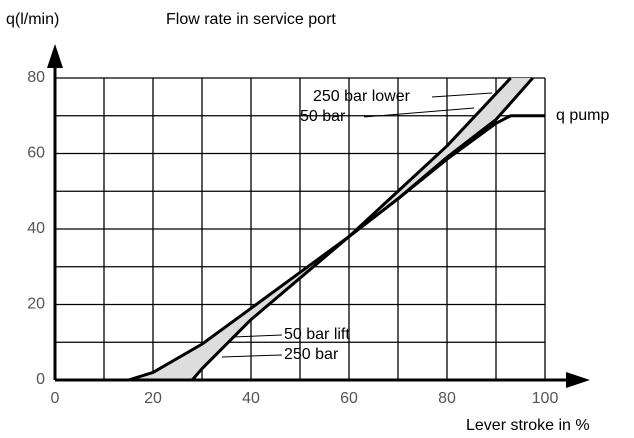  I want to click on y-tick-label: 60, so click(36, 153).